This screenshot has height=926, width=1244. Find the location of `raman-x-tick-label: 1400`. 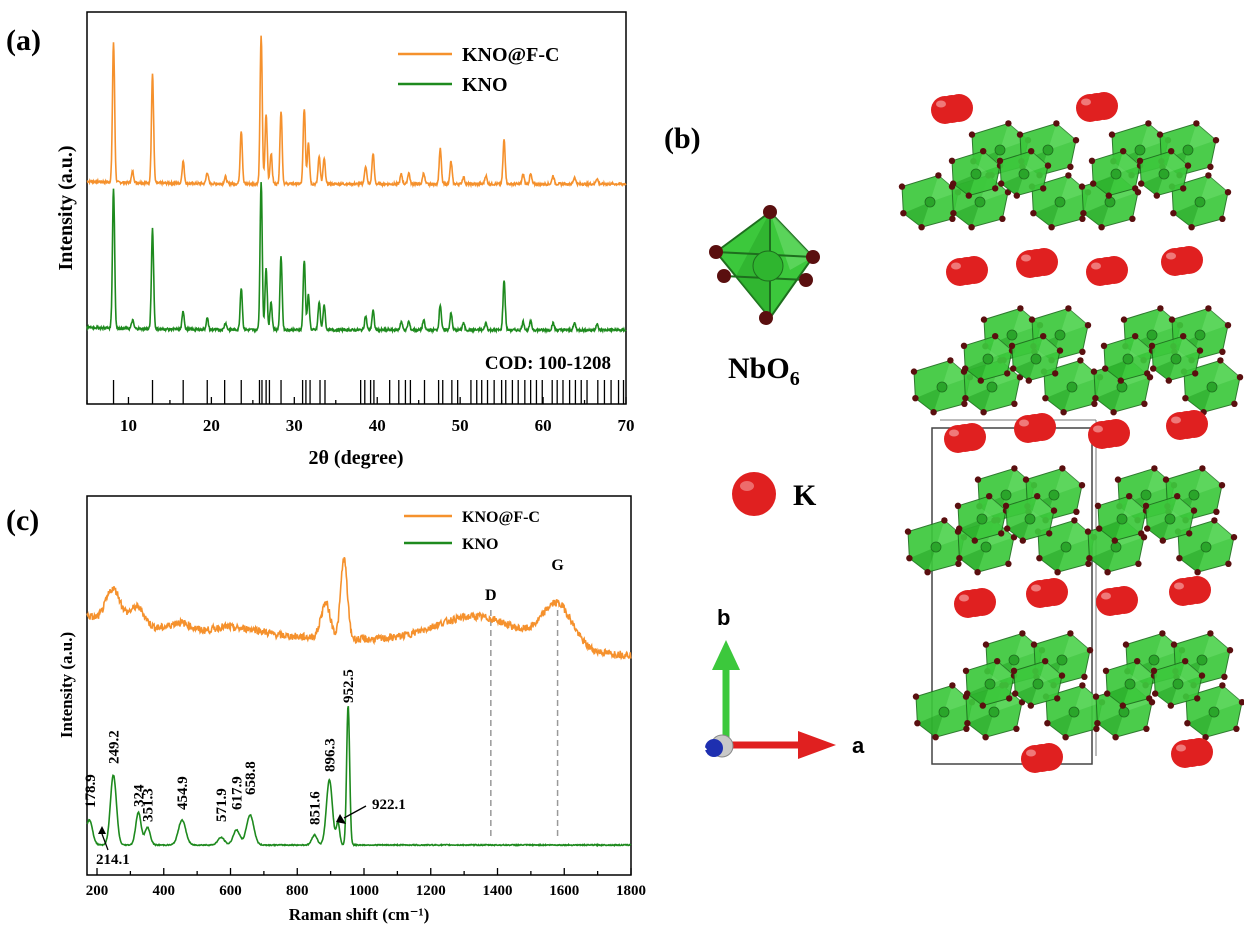

raman-x-tick-label: 1400 is located at coordinates (498, 891).